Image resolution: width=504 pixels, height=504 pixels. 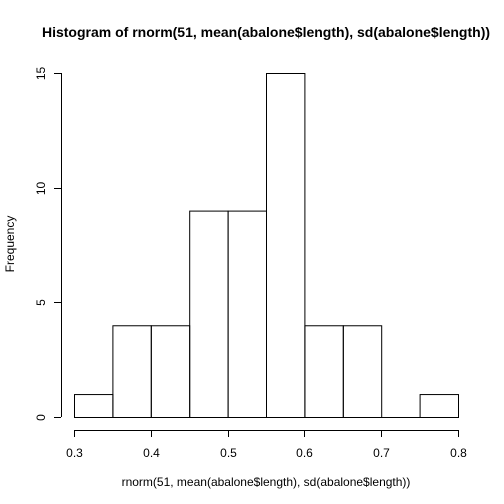 I want to click on x-tick-label: 0.4, so click(x=151, y=453).